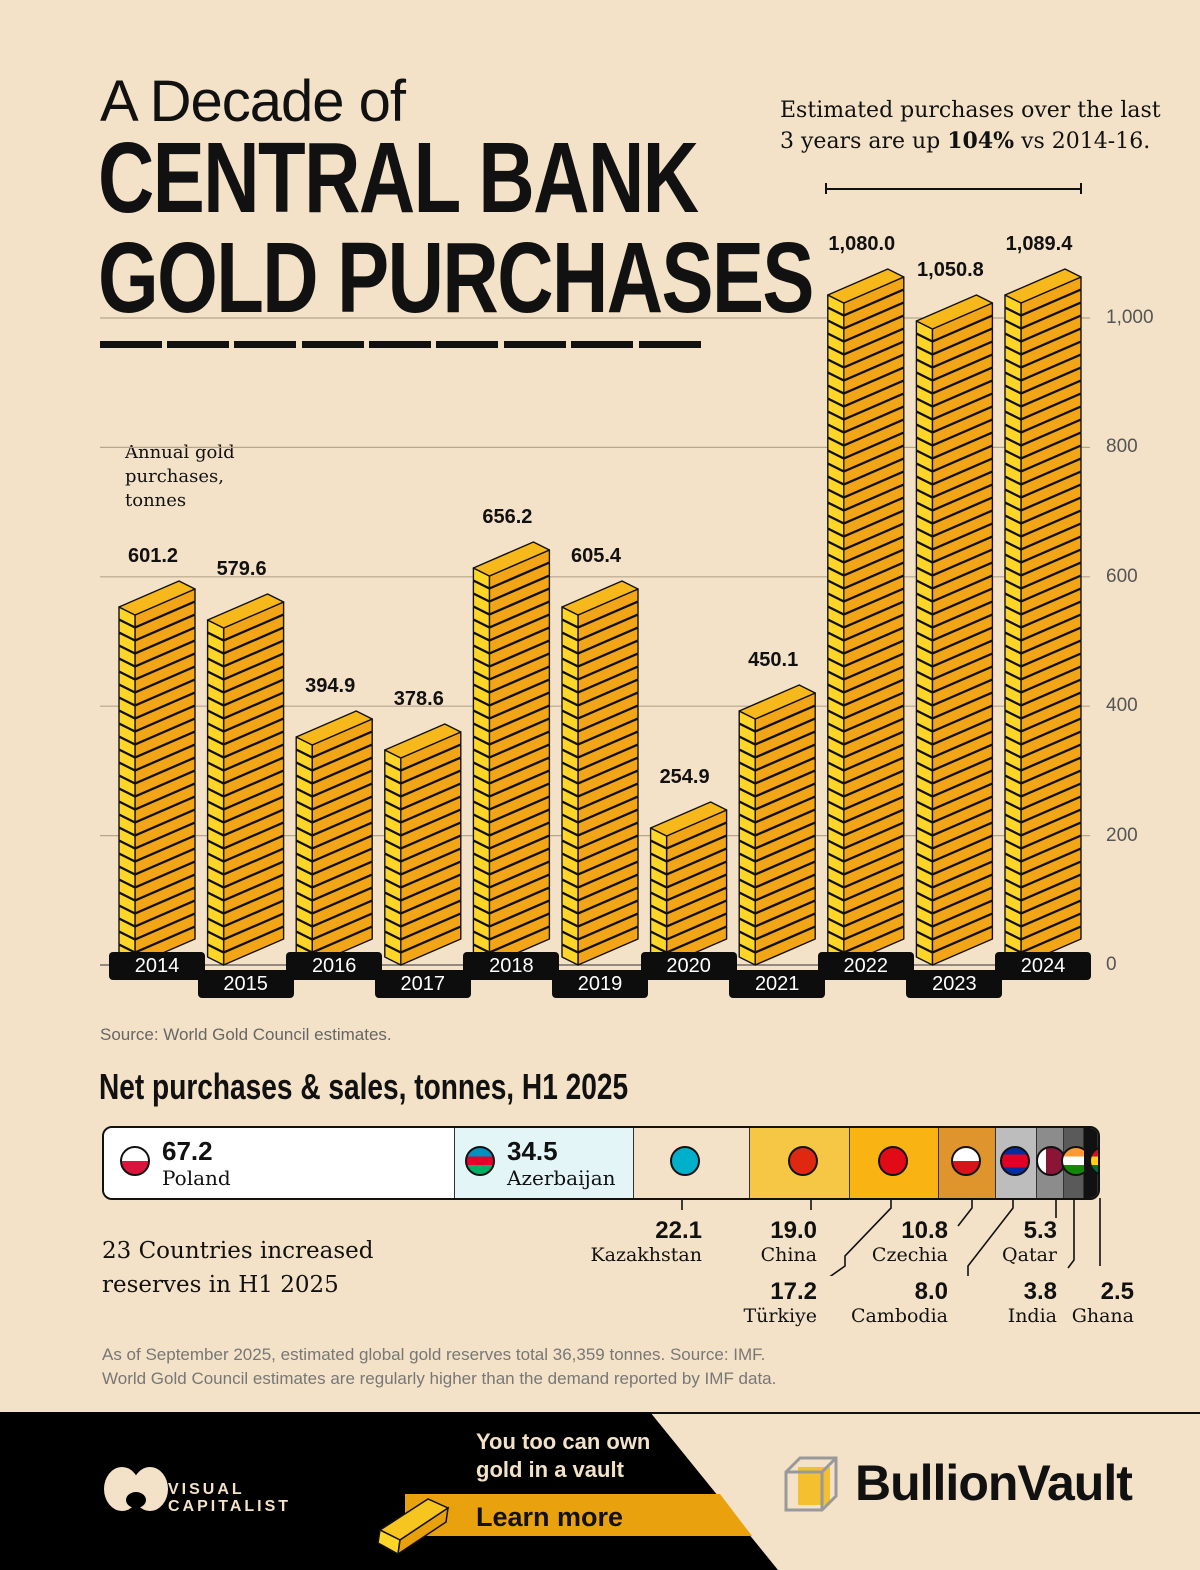 This screenshot has height=1570, width=1200. Describe the element at coordinates (245, 984) in the screenshot. I see `x-tick-label: 2015` at that location.